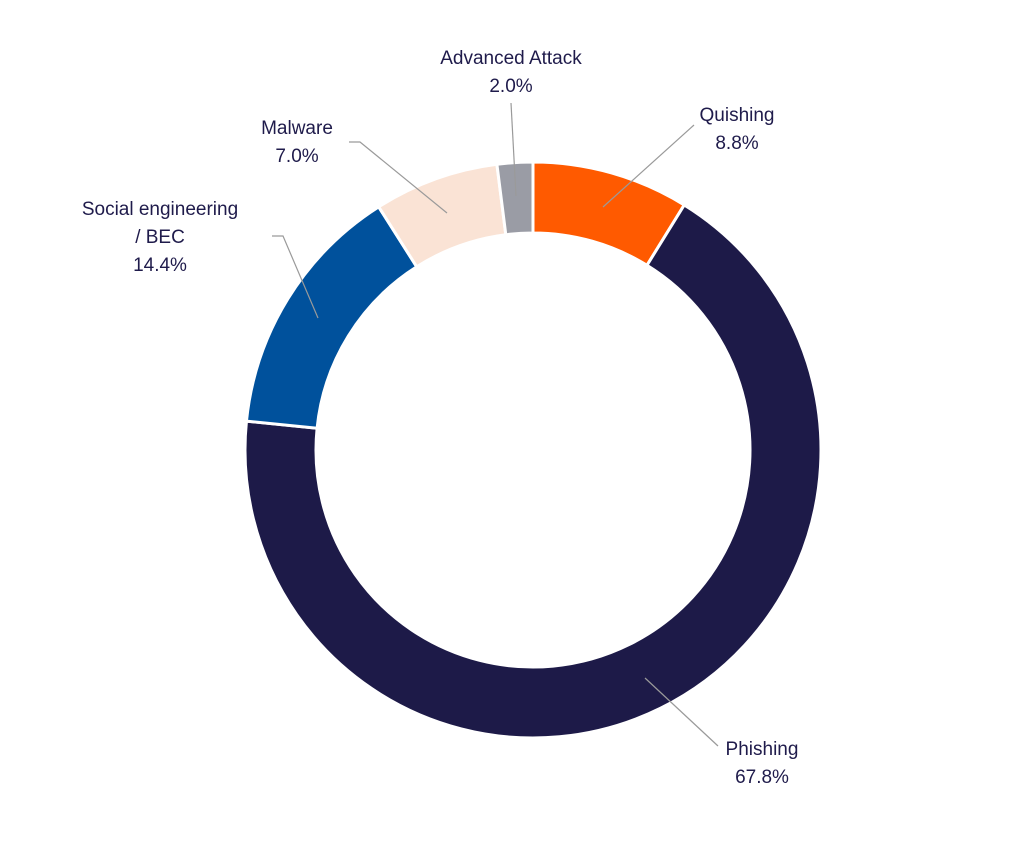 This screenshot has width=1024, height=864. Describe the element at coordinates (160, 237) in the screenshot. I see `slice-name-social-engineering-bec-line-2: / BEC` at that location.